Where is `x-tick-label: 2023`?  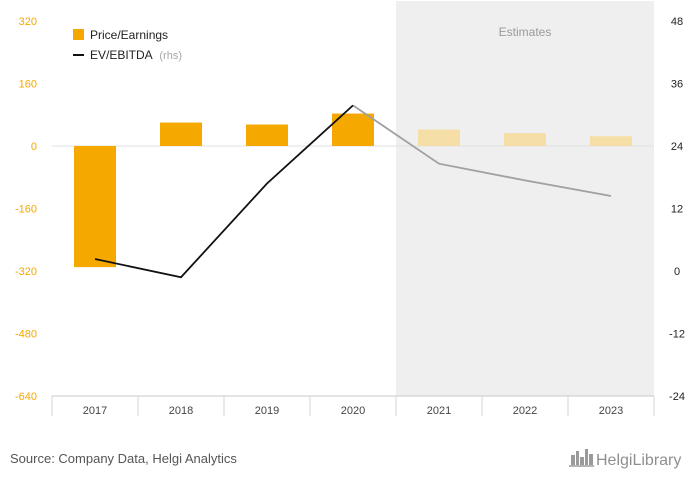
x-tick-label: 2023 is located at coordinates (611, 411).